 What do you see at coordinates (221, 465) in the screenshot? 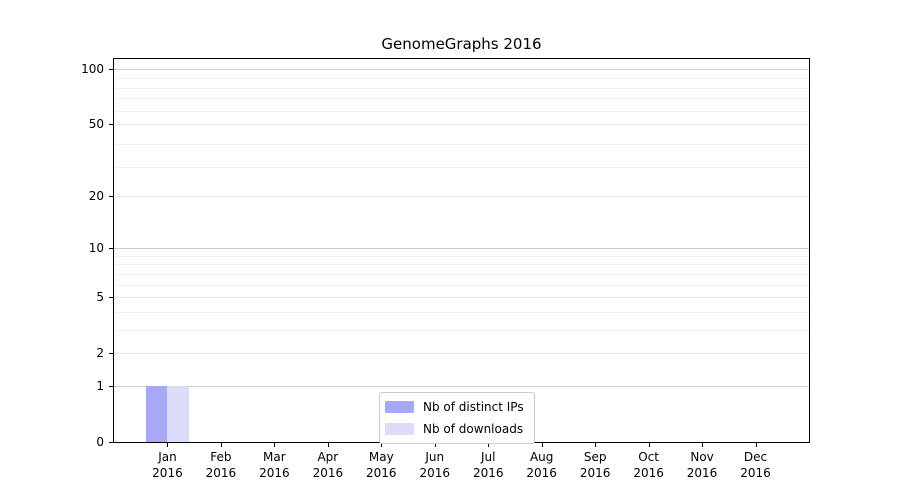
I see `x-tick-label: Feb 2016` at bounding box center [221, 465].